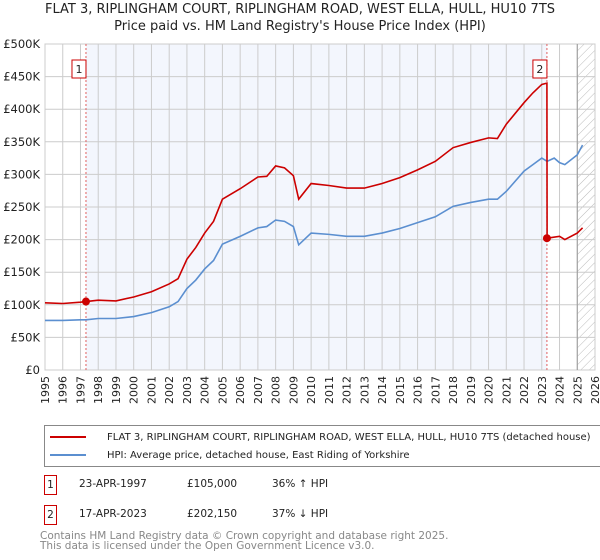  Describe the element at coordinates (524, 390) in the screenshot. I see `x-tick-label: 2022` at that location.